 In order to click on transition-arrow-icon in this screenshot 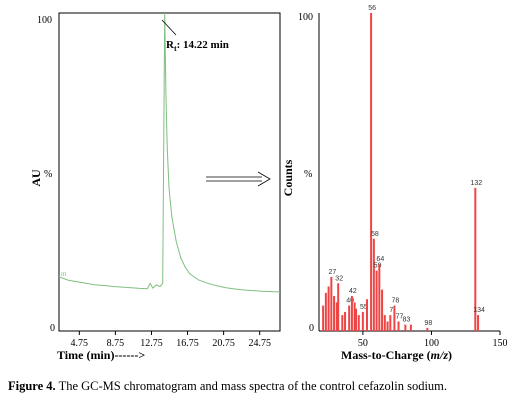, I will do `click(238, 179)`.